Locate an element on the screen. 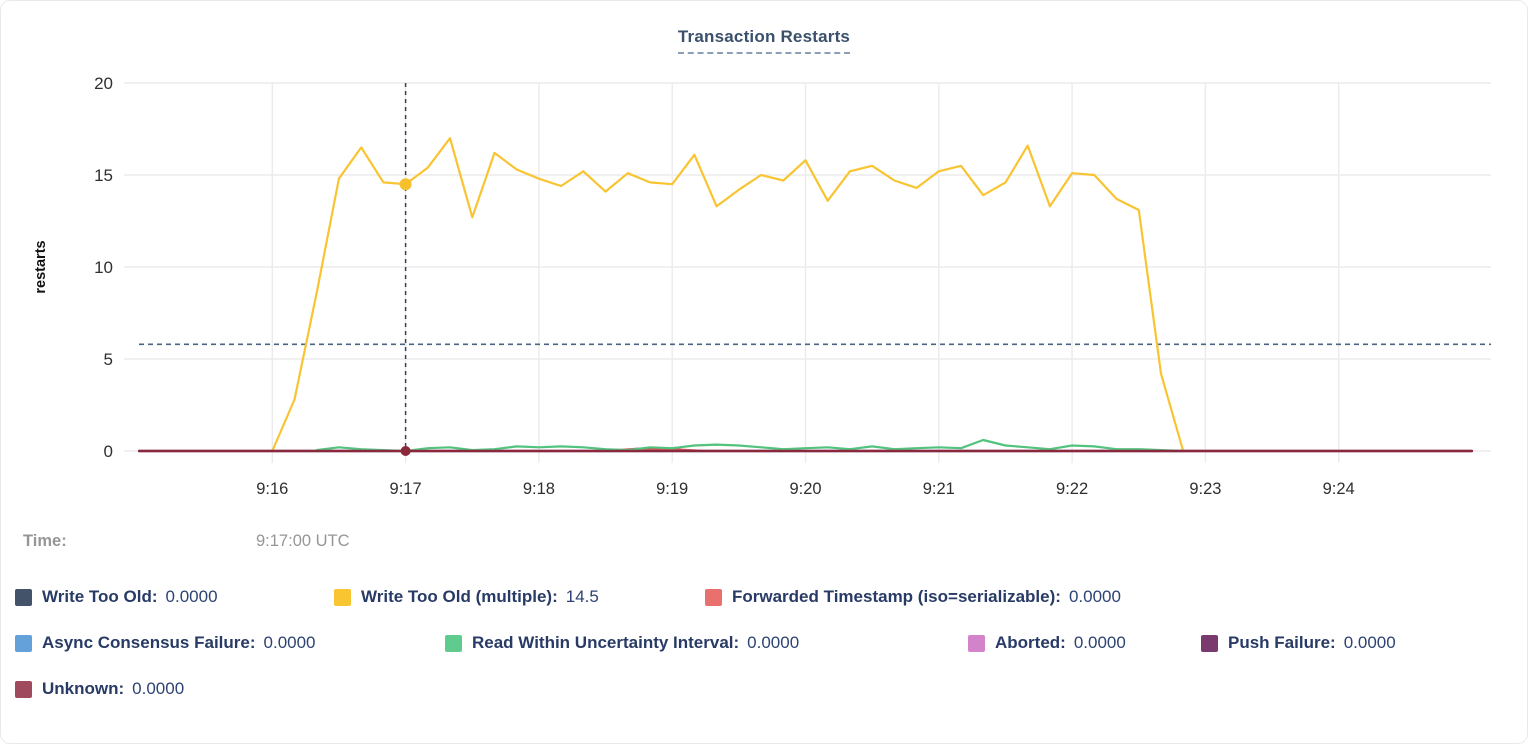  legend-item: Read Within Uncertainty Interval: 0.0000 is located at coordinates (706, 643).